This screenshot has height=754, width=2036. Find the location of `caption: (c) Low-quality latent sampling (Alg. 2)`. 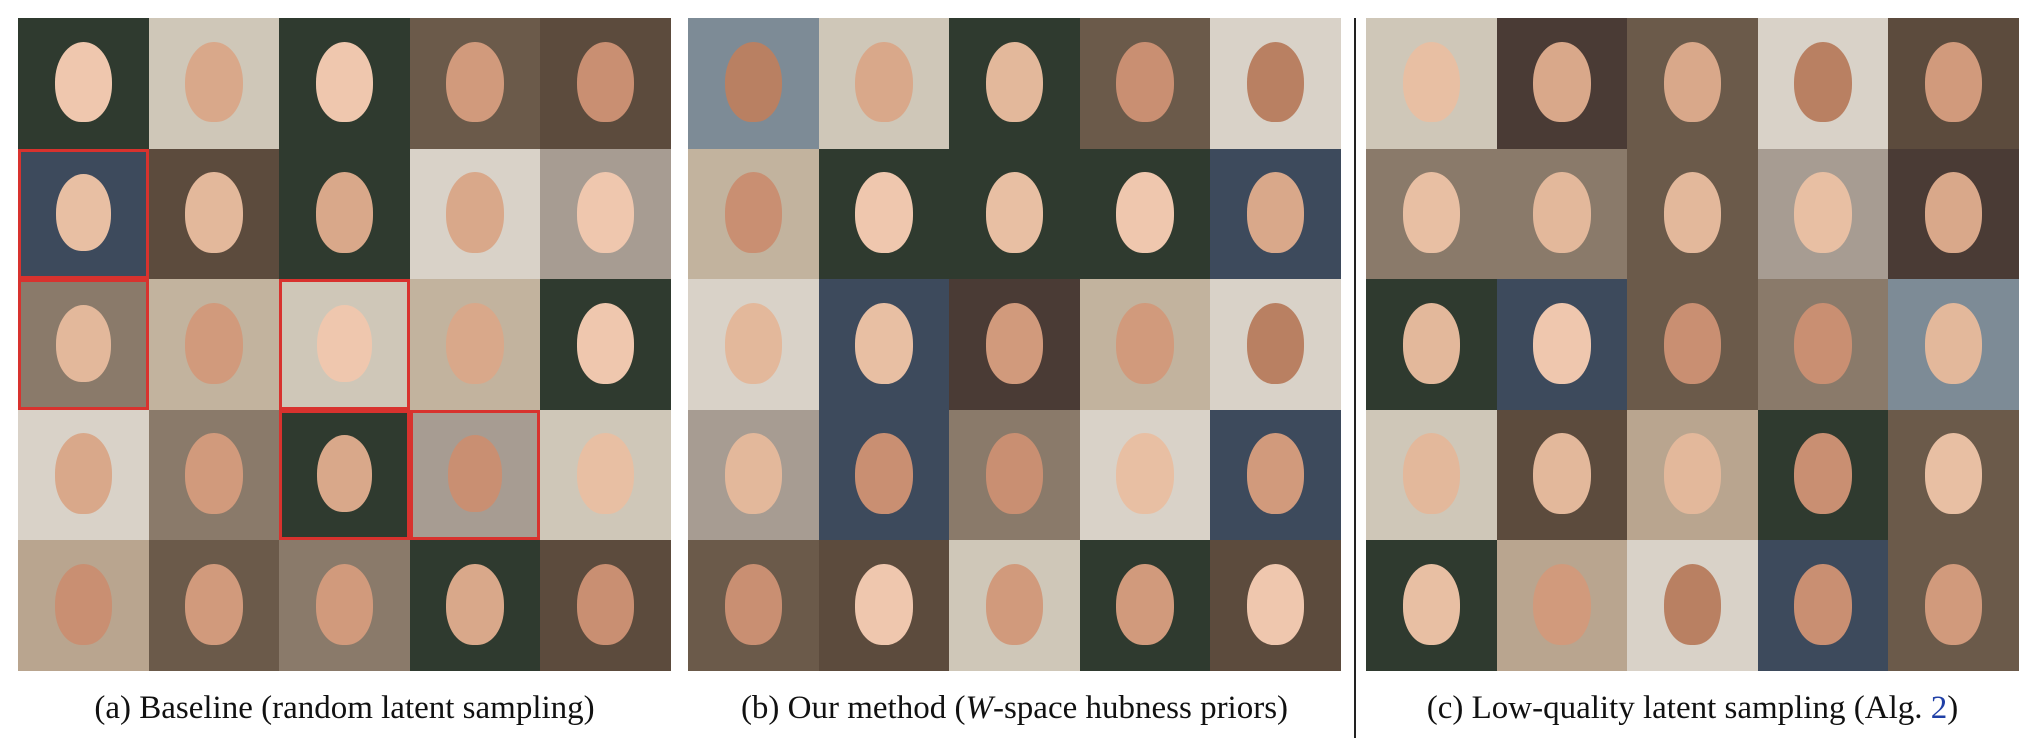

caption: (c) Low-quality latent sampling (Alg. 2) is located at coordinates (1692, 708).